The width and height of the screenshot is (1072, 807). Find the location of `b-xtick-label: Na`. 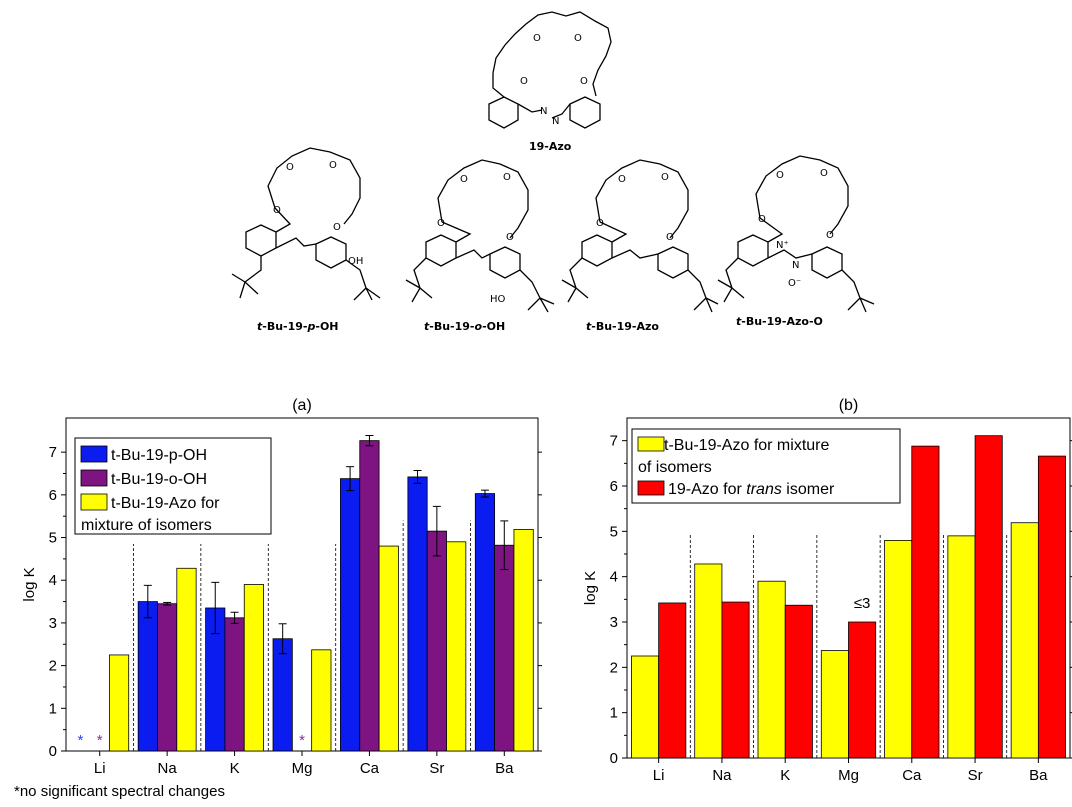

b-xtick-label: Na is located at coordinates (722, 775).